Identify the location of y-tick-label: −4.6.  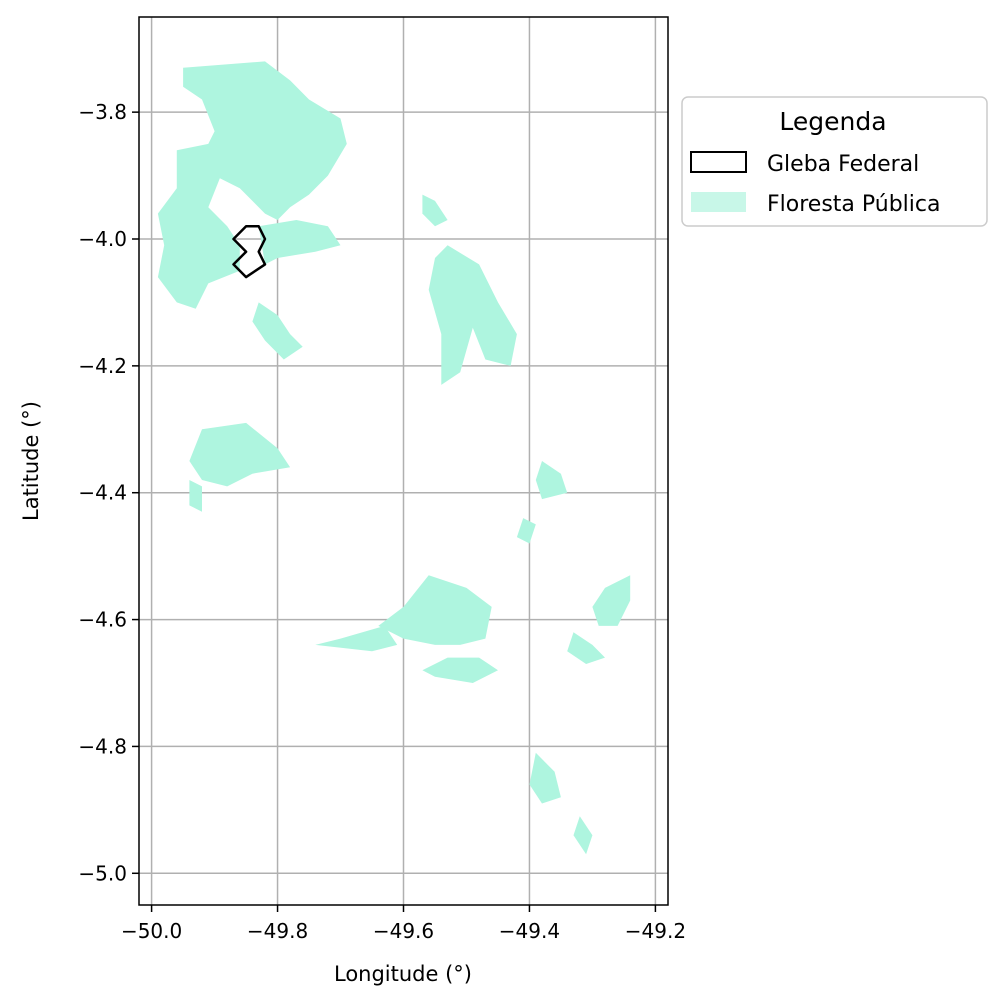
(102, 620).